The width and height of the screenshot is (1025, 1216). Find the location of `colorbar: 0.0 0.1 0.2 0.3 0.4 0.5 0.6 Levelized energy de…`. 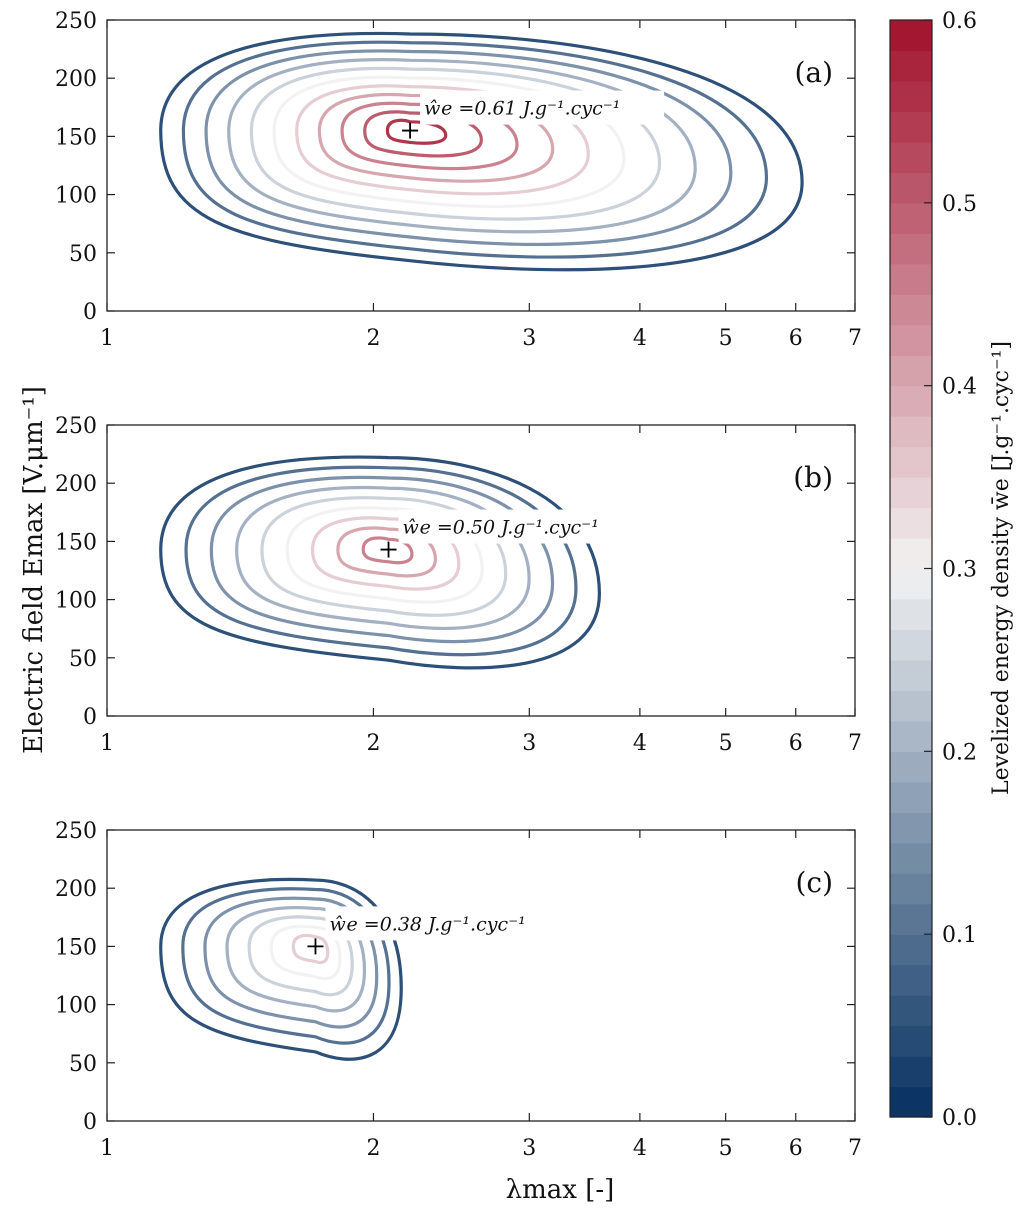

colorbar: 0.0 0.1 0.2 0.3 0.4 0.5 0.6 Levelized energy de… is located at coordinates (951, 570).